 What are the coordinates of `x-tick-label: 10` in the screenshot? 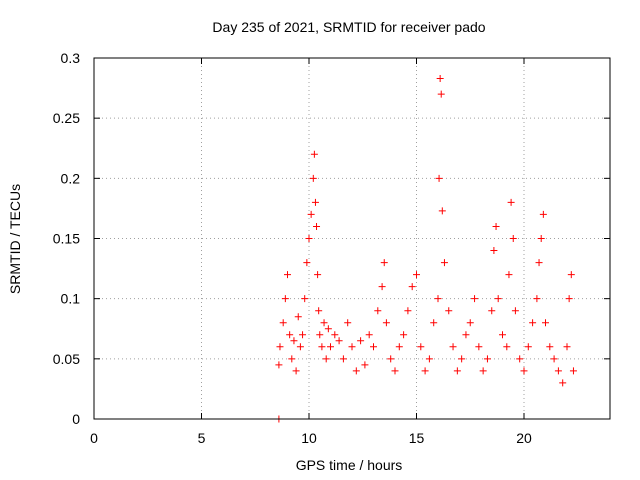 It's located at (309, 438).